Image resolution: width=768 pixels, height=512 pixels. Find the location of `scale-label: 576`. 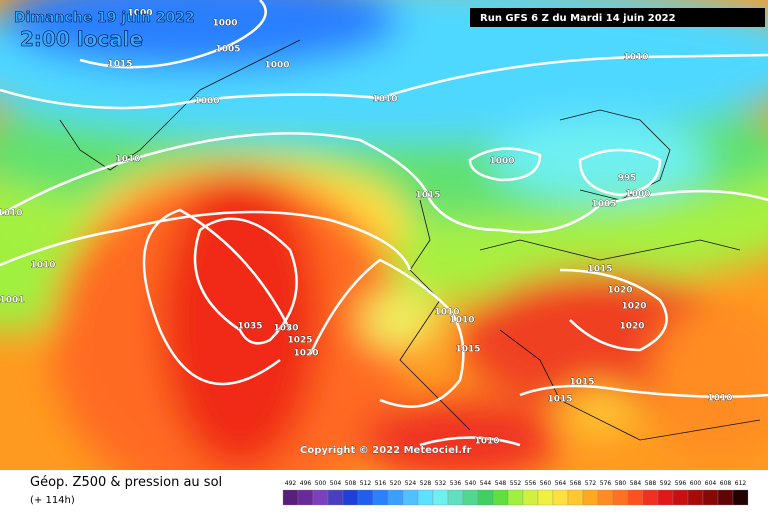

scale-label: 576 is located at coordinates (606, 483).